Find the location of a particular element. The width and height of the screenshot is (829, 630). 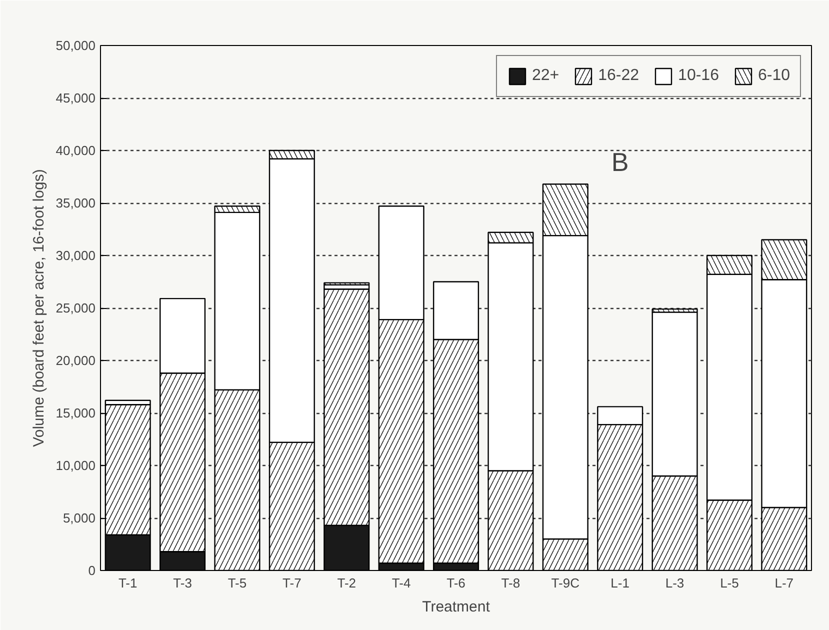

x-tick-label: L-3 is located at coordinates (674, 583).